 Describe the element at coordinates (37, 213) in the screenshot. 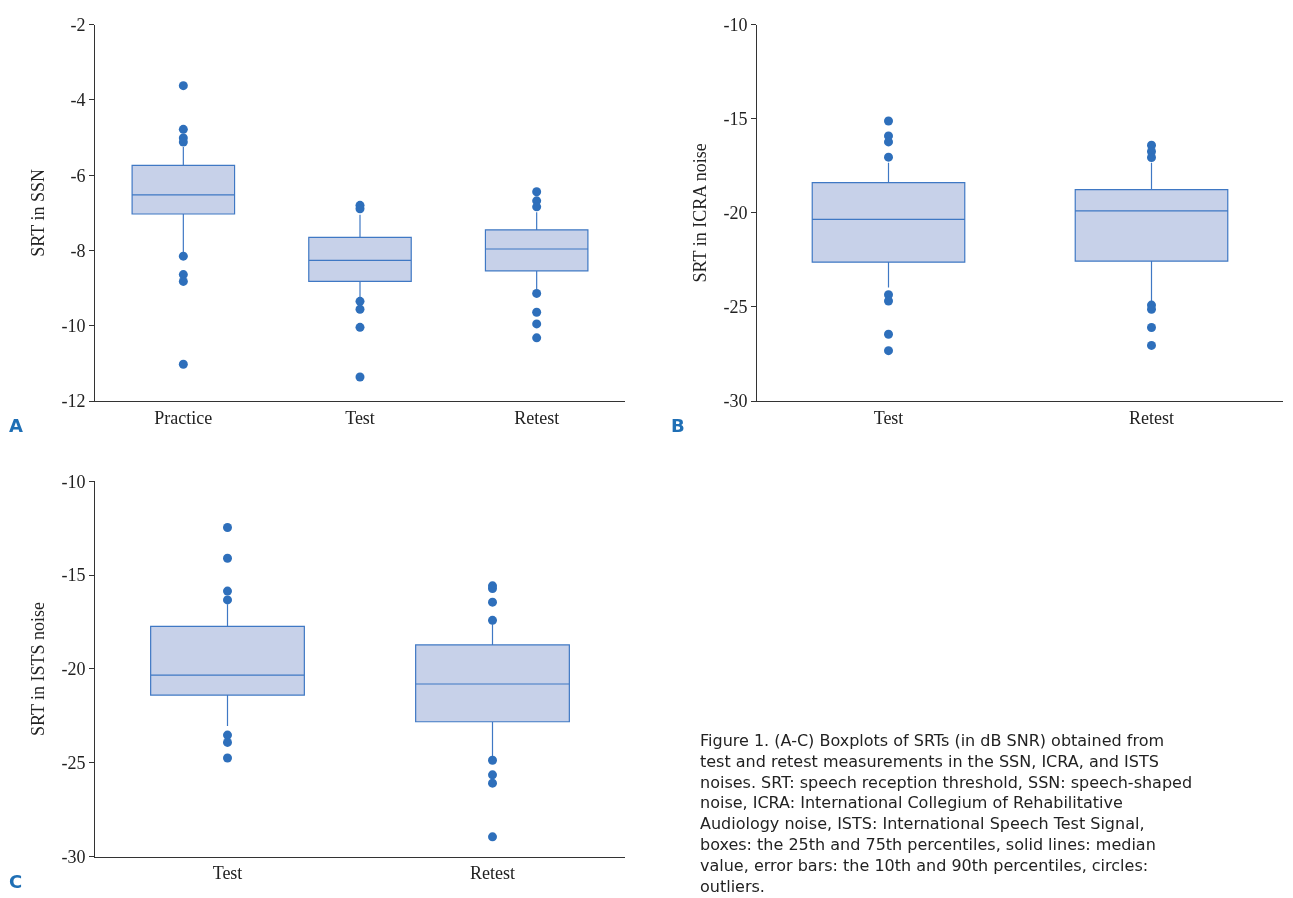

I see `y-axis-title: SRT in SSN` at that location.